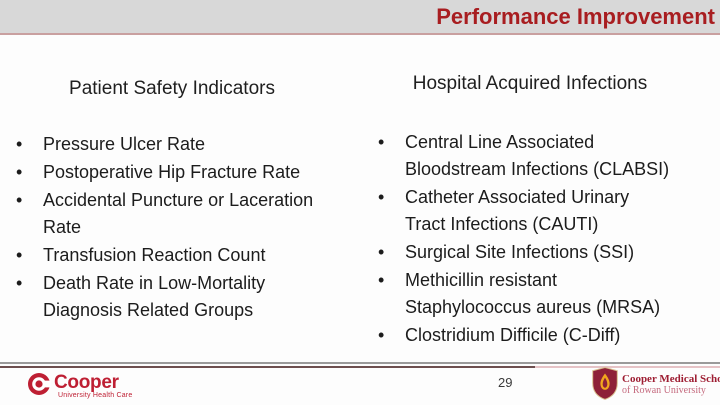 This screenshot has width=720, height=405. What do you see at coordinates (605, 383) in the screenshot?
I see `cmsru-shield-icon` at bounding box center [605, 383].